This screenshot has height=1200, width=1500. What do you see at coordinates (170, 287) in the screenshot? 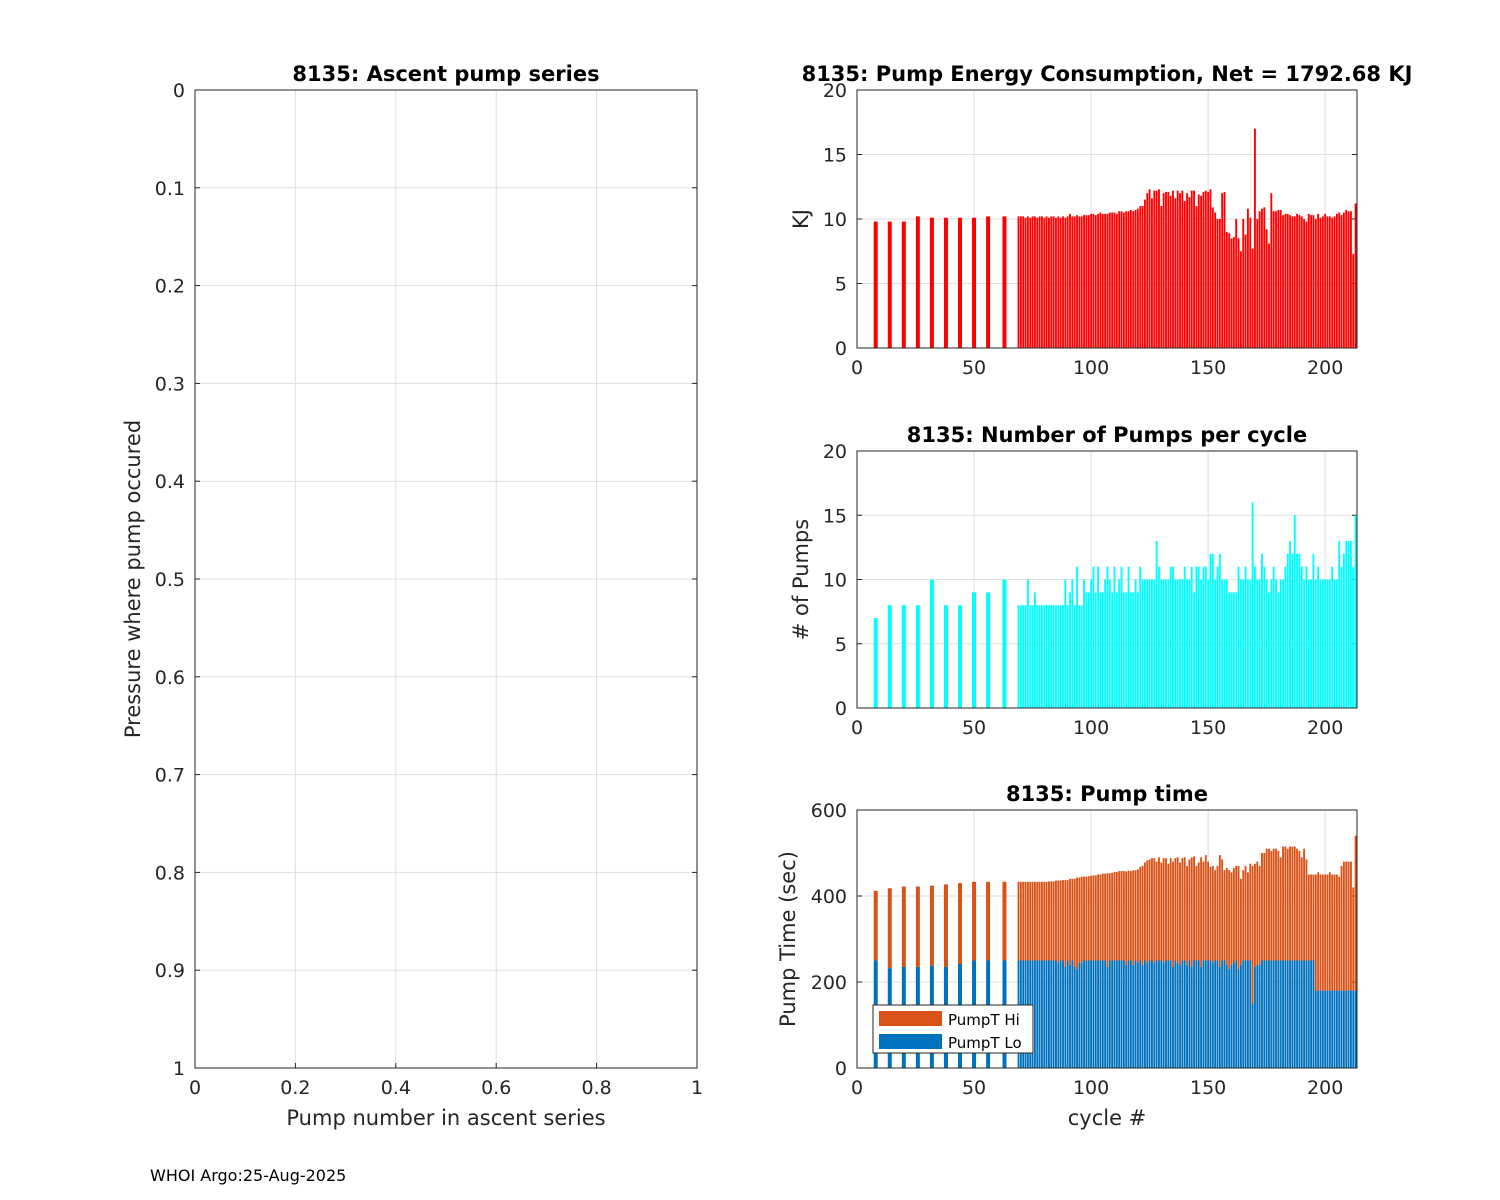
I see `y-tick-label: 0.2` at bounding box center [170, 287].